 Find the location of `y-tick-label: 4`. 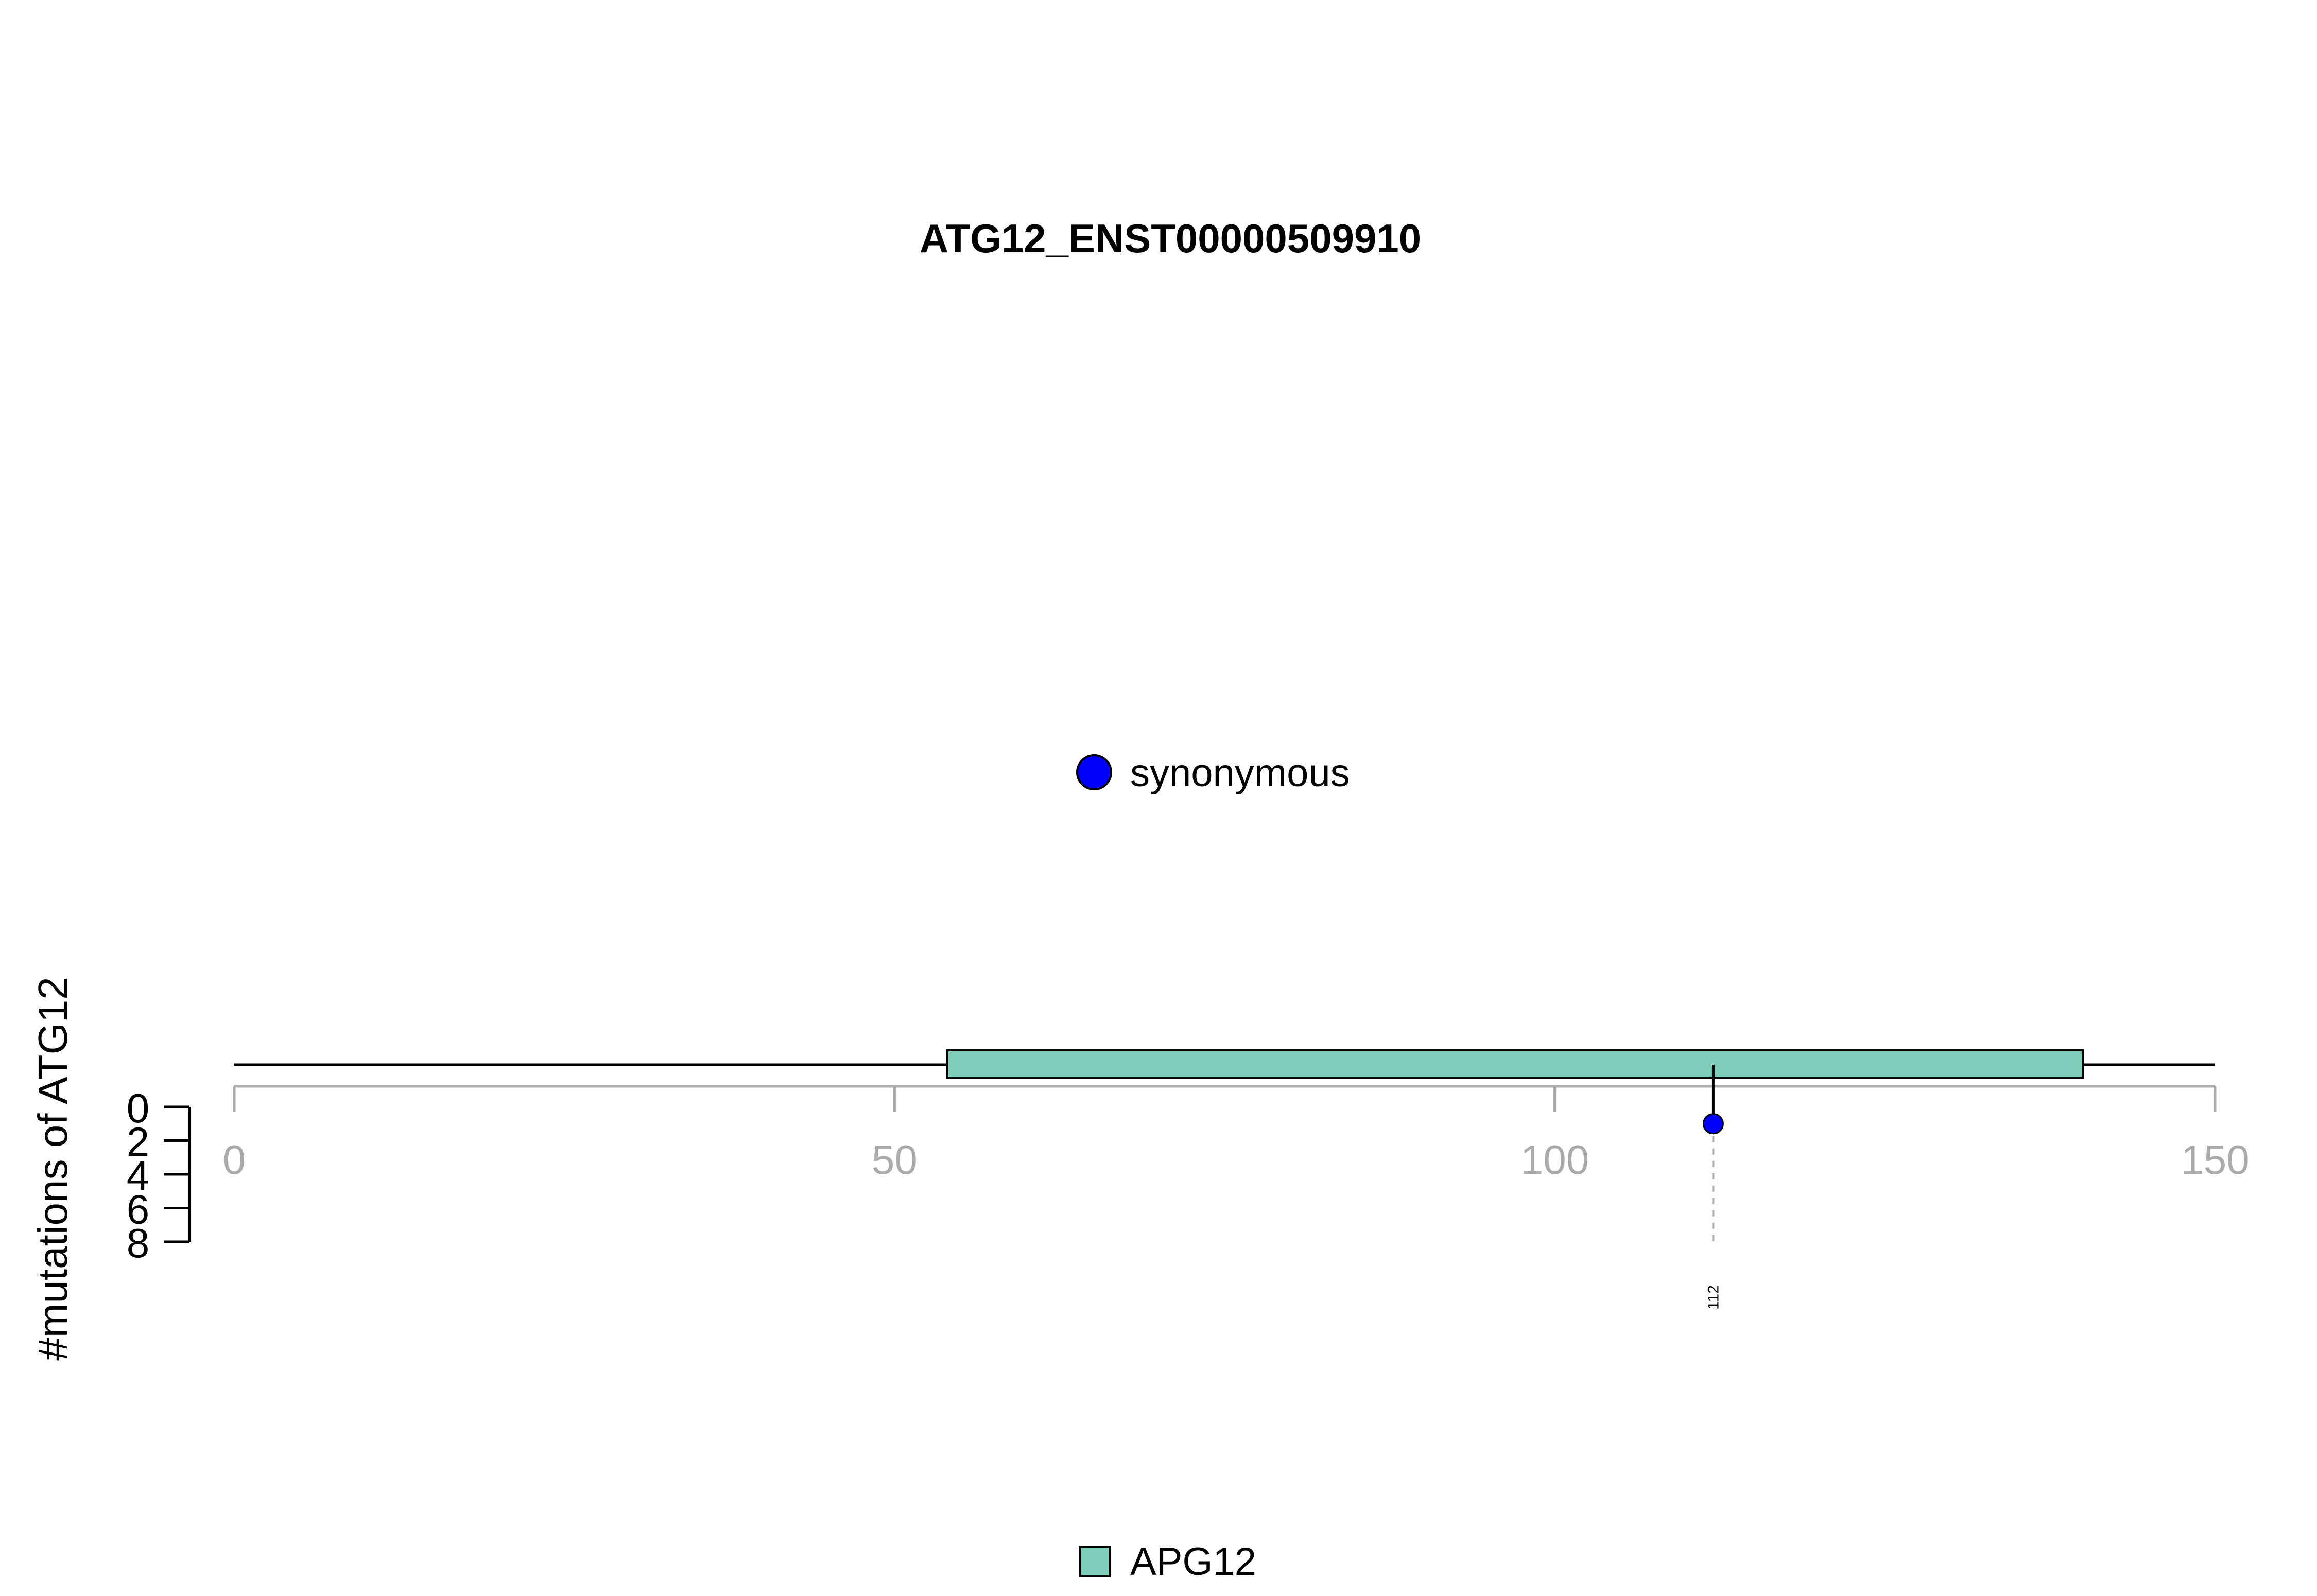

y-tick-label: 4 is located at coordinates (138, 1176).